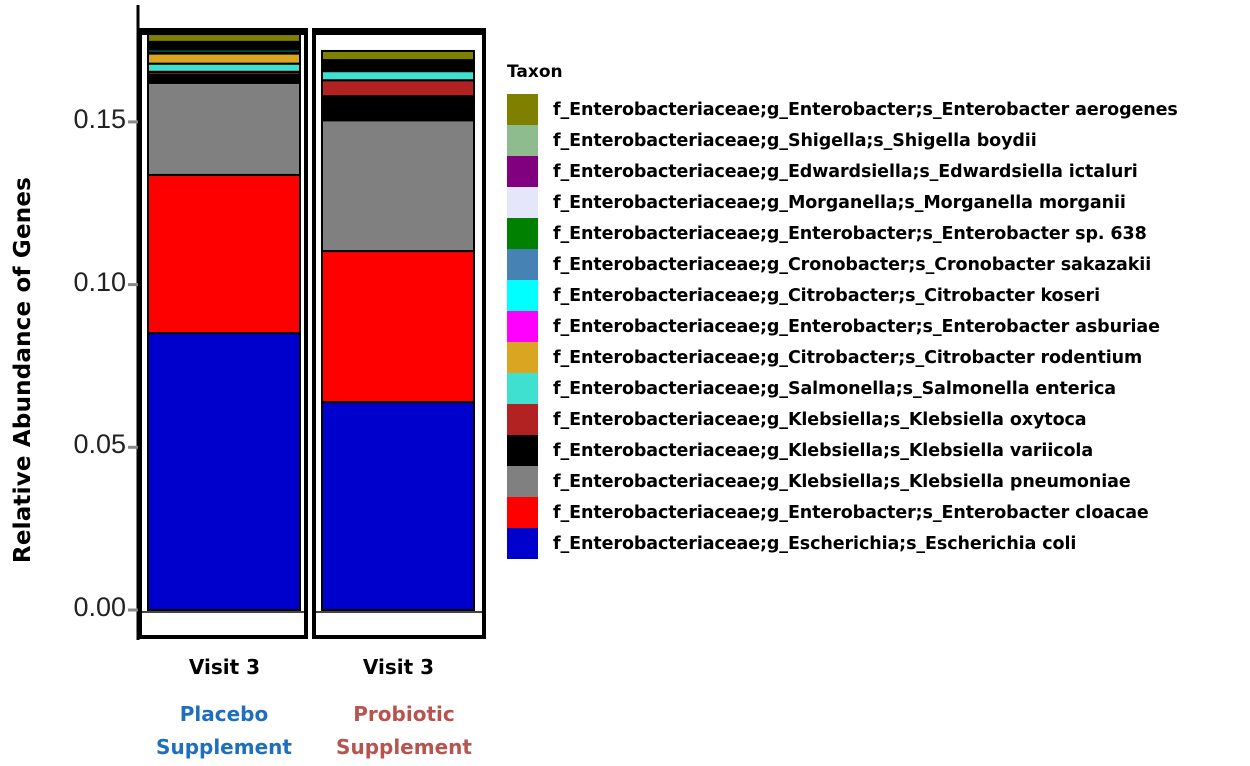  Describe the element at coordinates (134, 322) in the screenshot. I see `y-axis` at that location.